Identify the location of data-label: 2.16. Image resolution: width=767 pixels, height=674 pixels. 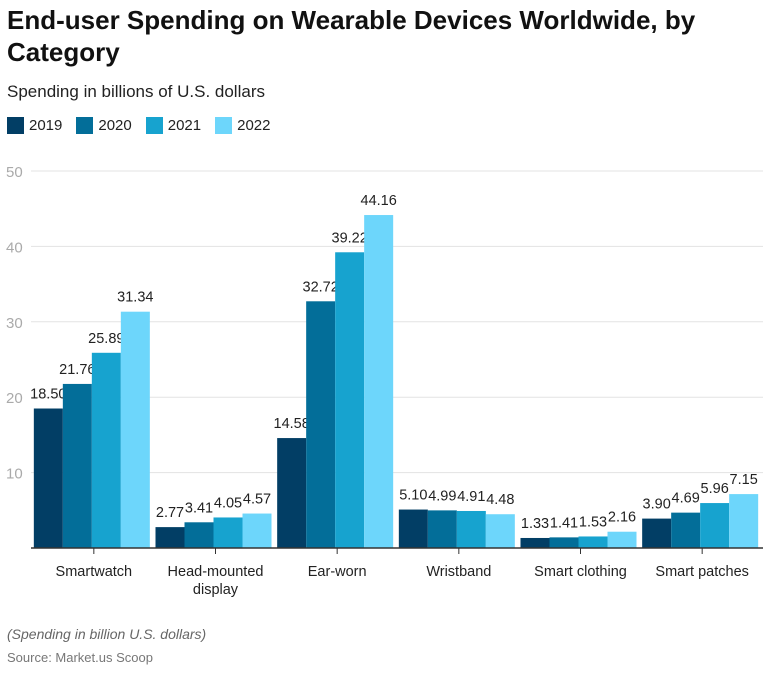
(622, 518).